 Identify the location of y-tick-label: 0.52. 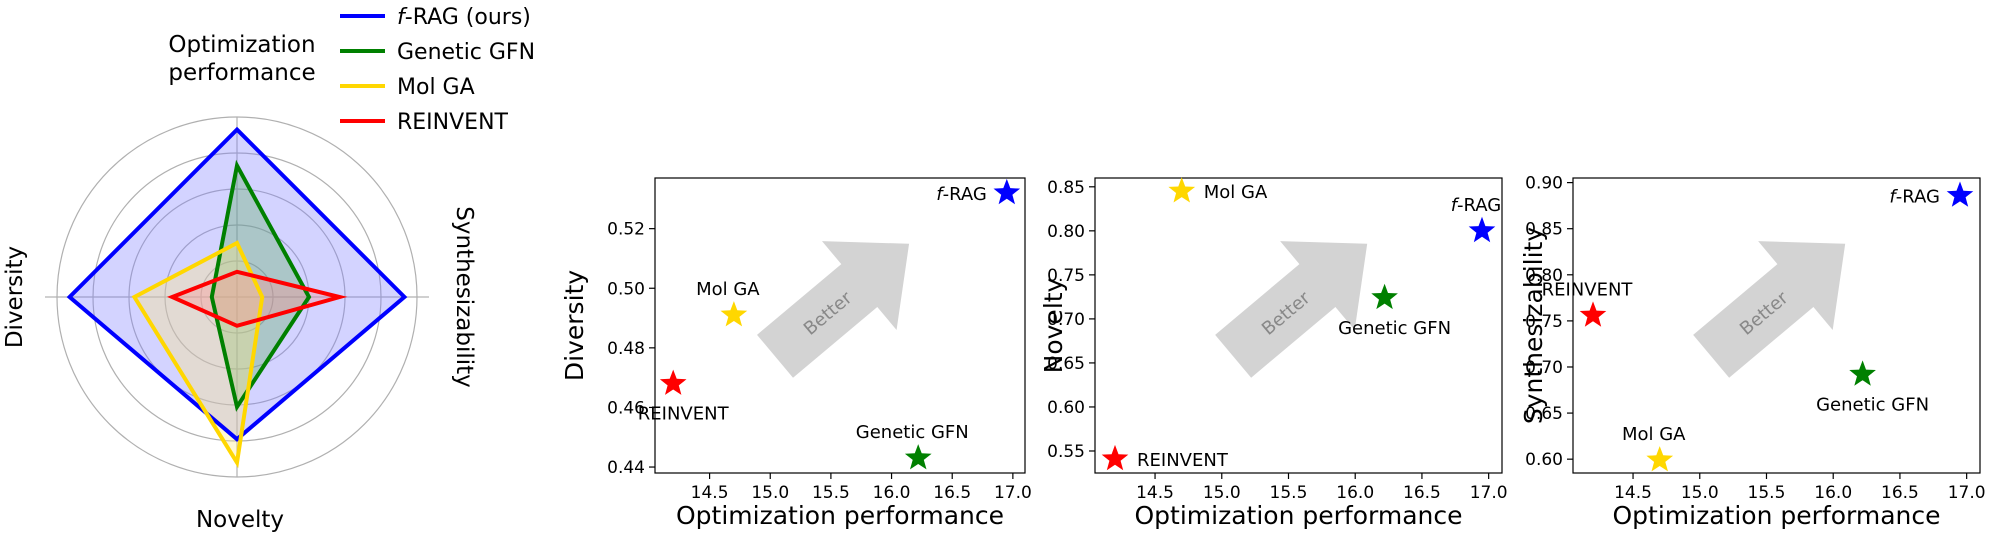
(626, 230).